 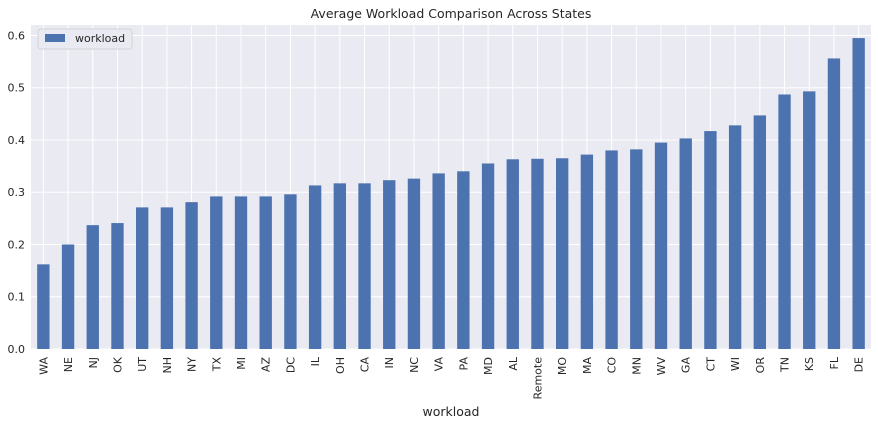 What do you see at coordinates (117, 364) in the screenshot?
I see `x-tick-label: OK` at bounding box center [117, 364].